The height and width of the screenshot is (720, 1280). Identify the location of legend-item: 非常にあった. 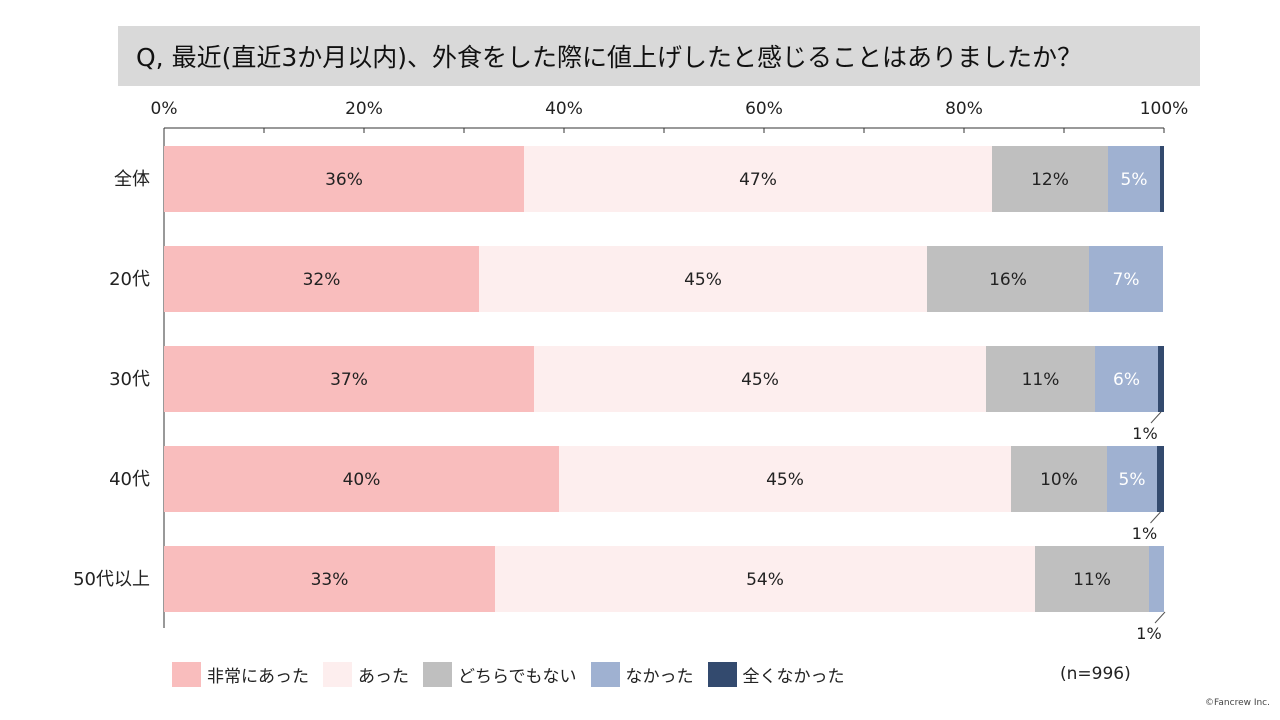
(240, 674).